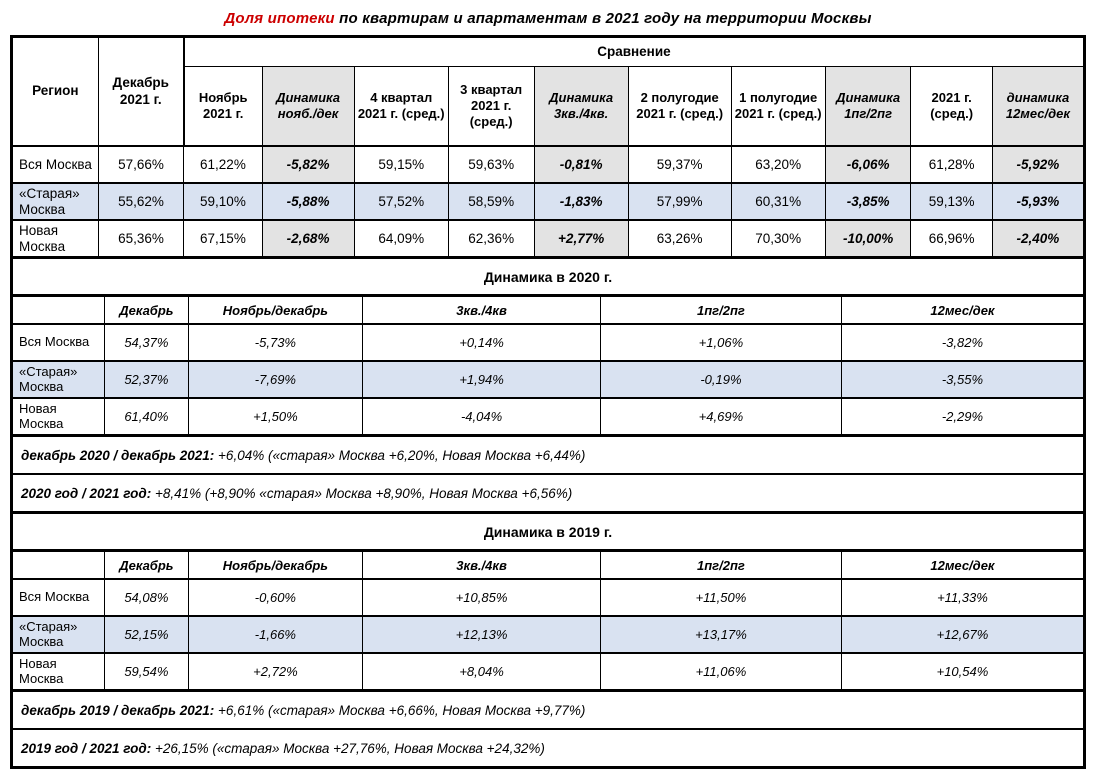  What do you see at coordinates (581, 164) in the screenshot?
I see `dynamics-cell: -0,81%` at bounding box center [581, 164].